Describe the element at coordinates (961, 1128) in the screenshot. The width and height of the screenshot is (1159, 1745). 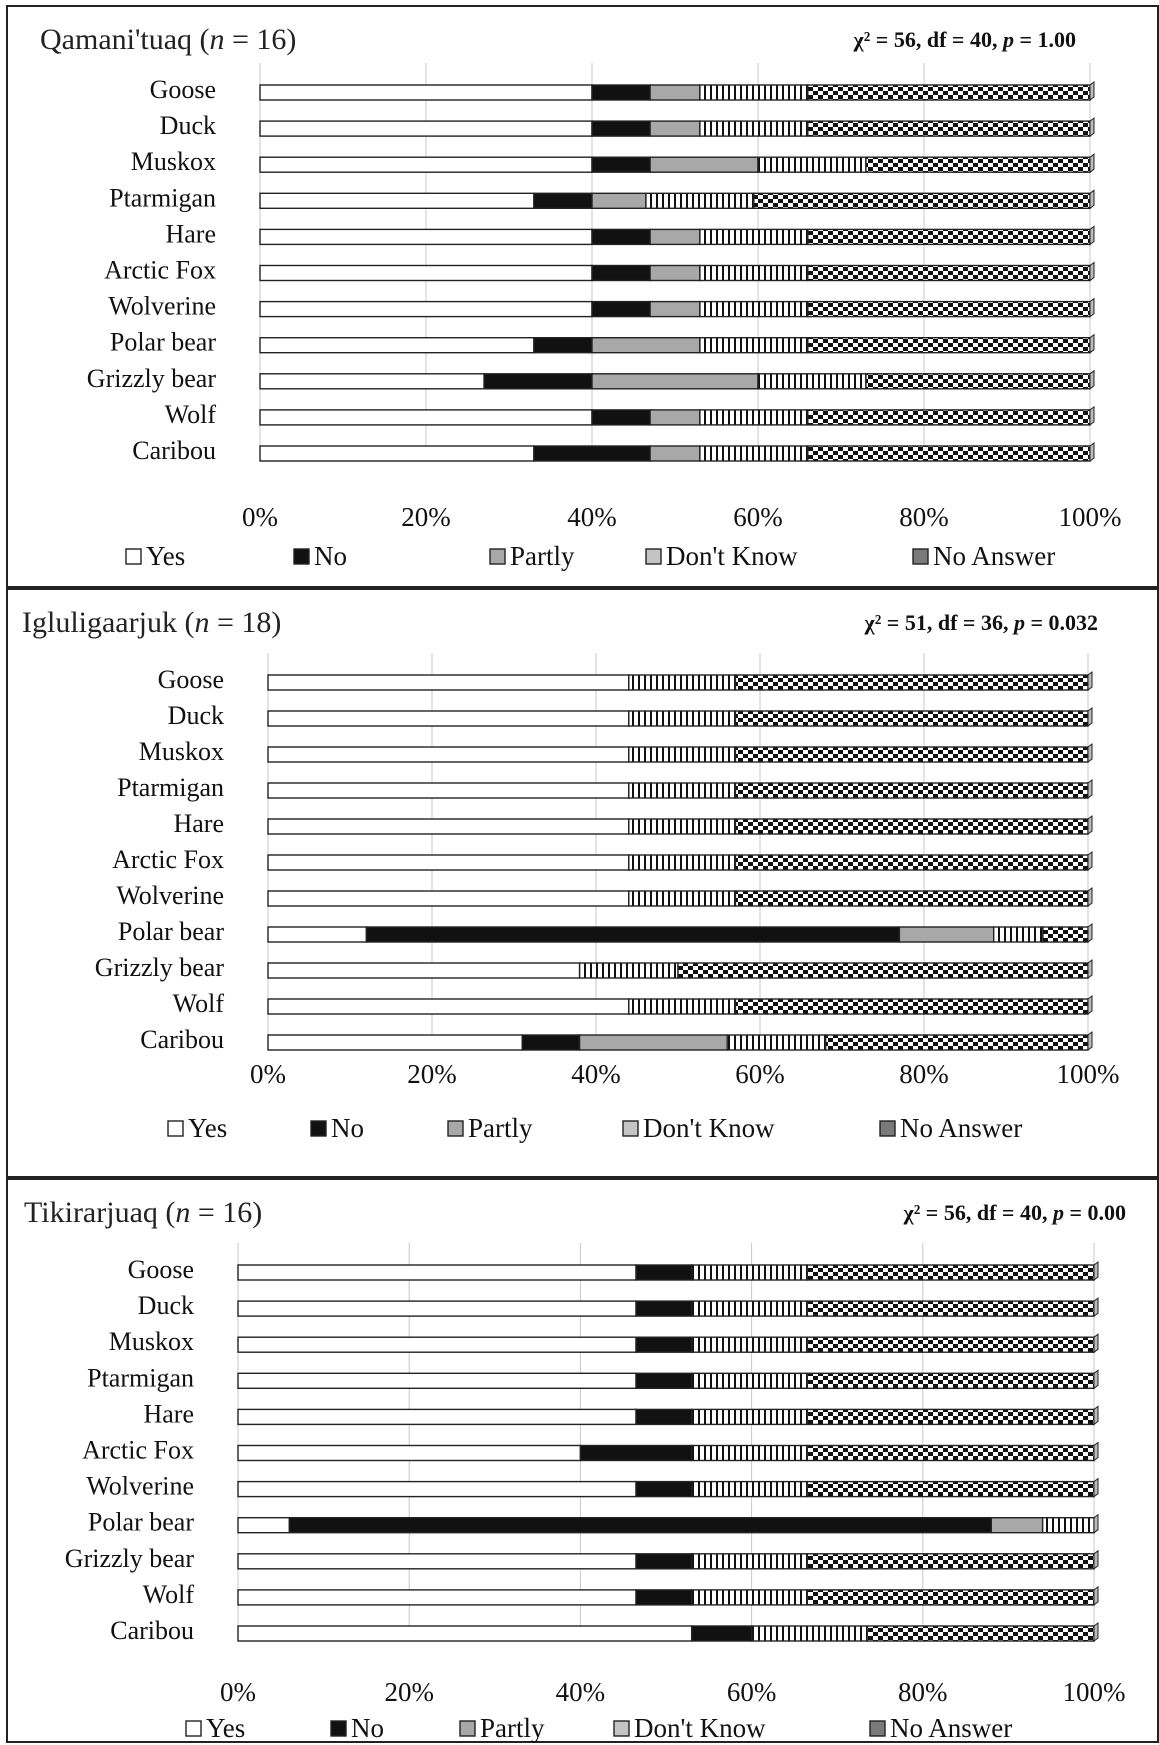
I see `legend-label-no-answer: No Answer` at that location.